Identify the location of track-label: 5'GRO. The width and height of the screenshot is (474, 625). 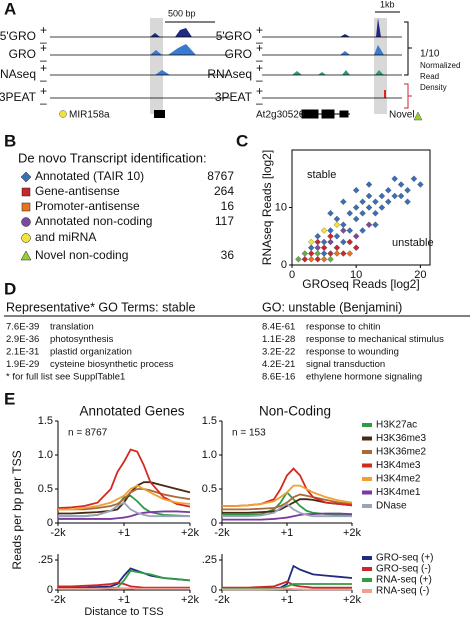
(18, 36).